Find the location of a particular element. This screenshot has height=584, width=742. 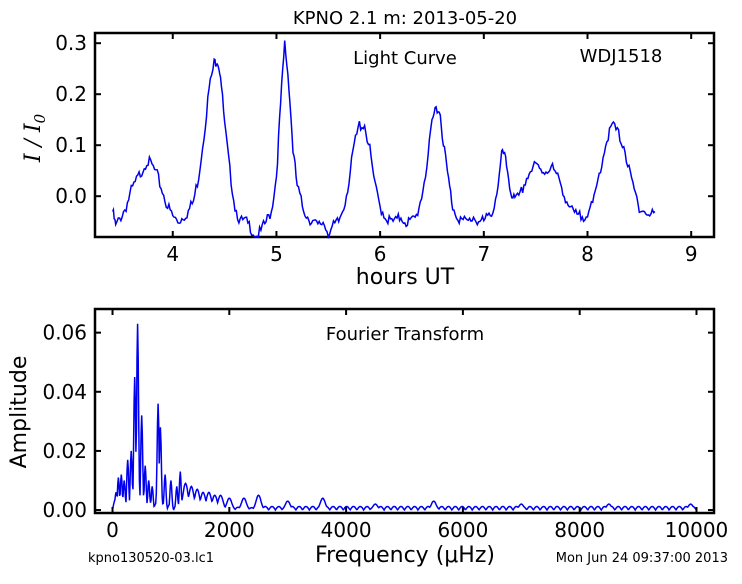

y-tick-label: 0.3 is located at coordinates (71, 43).